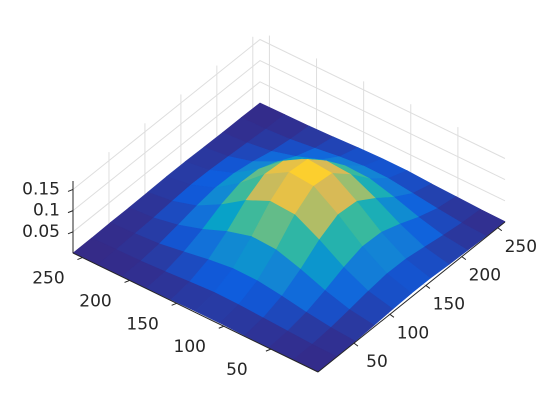 The image size is (560, 420). I want to click on z-tick-label: 0.1, so click(46, 211).